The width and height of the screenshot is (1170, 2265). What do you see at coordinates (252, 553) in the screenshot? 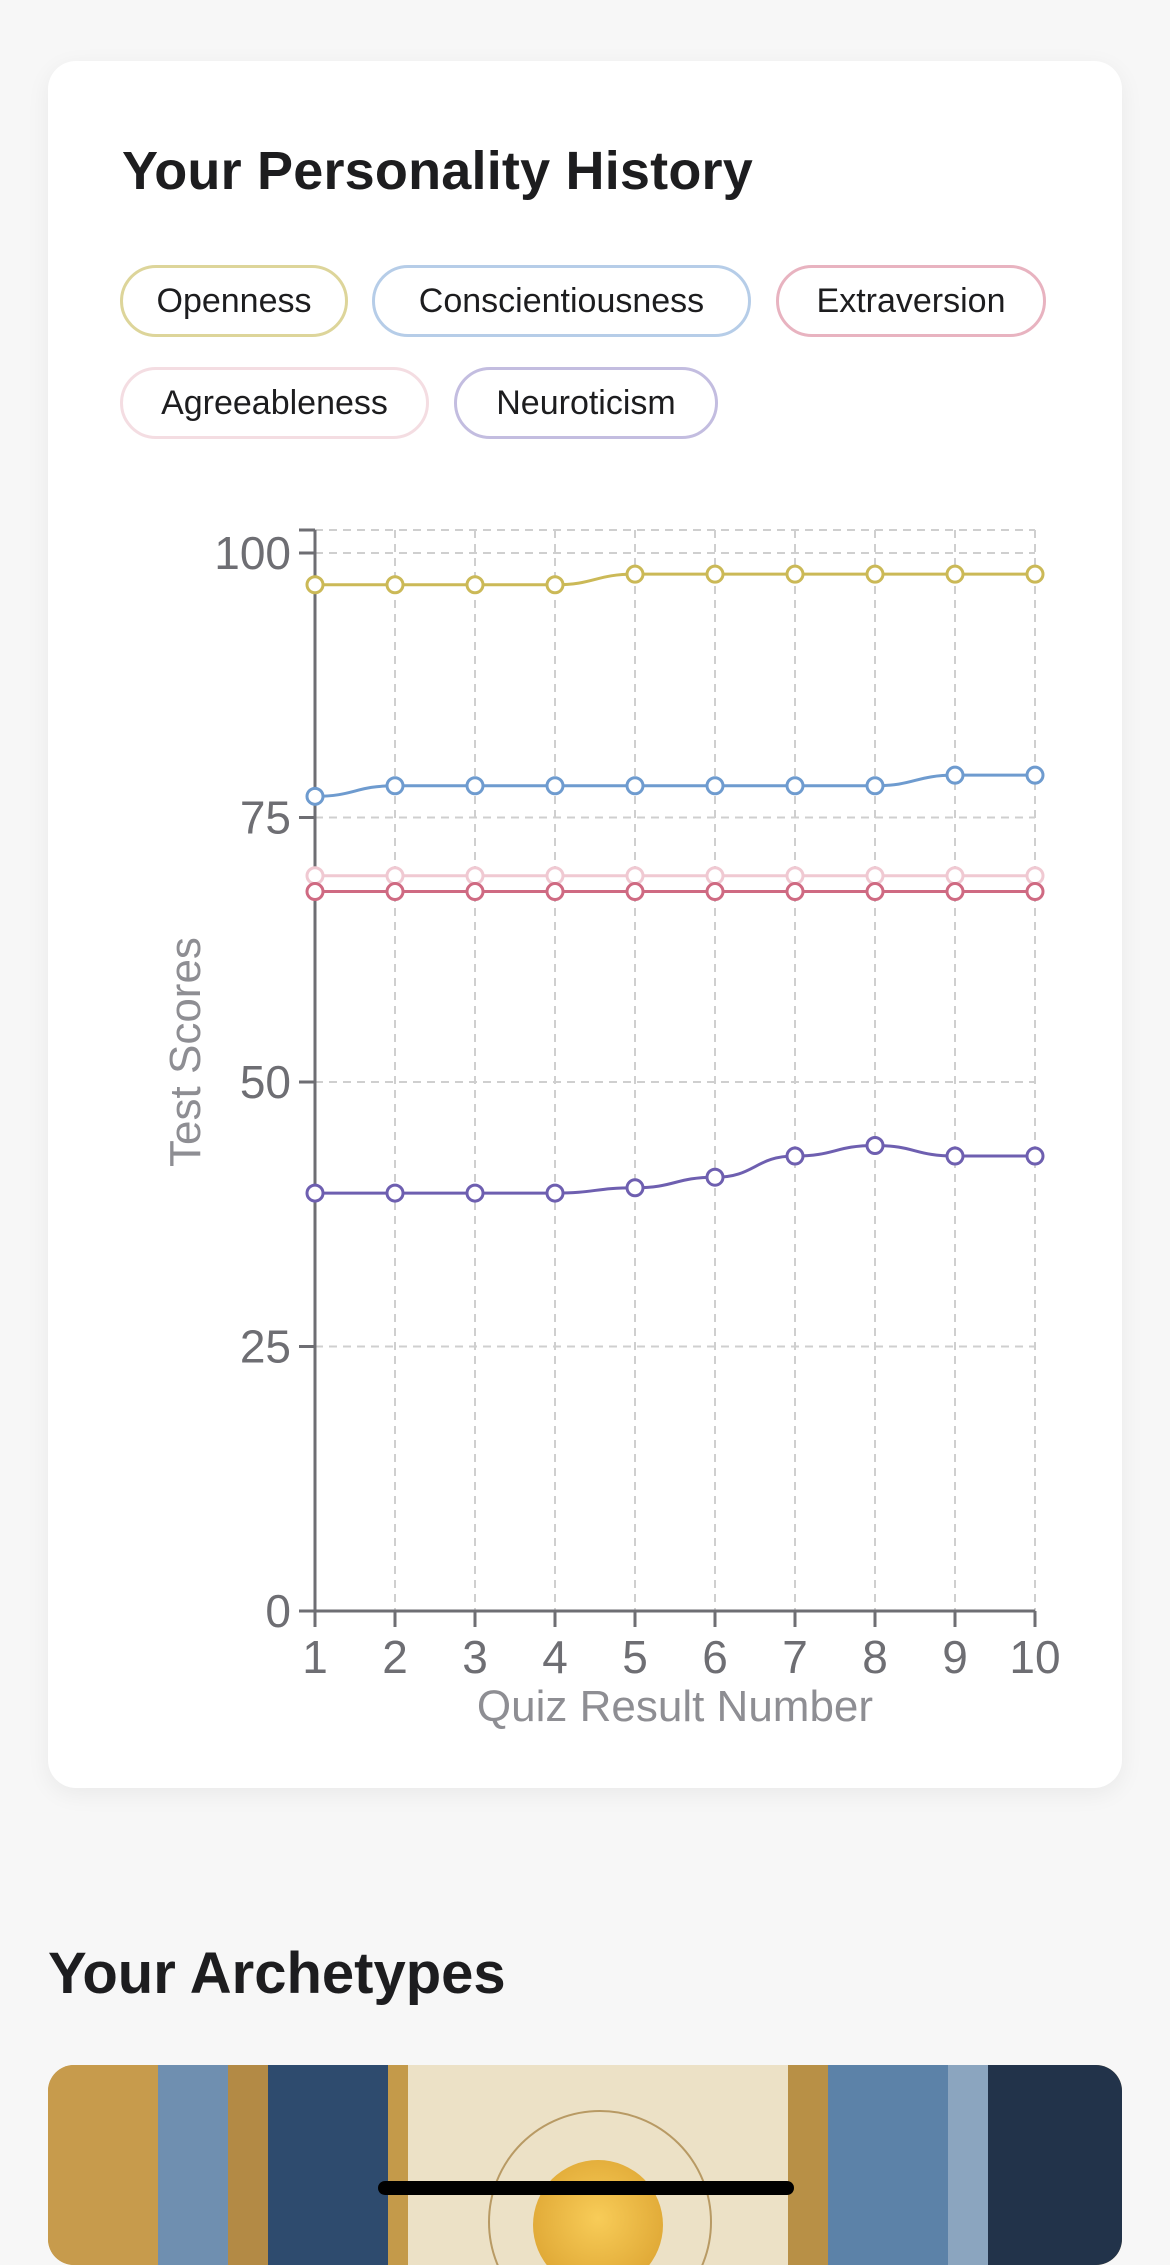
I see `y-tick-label: 100` at bounding box center [252, 553].